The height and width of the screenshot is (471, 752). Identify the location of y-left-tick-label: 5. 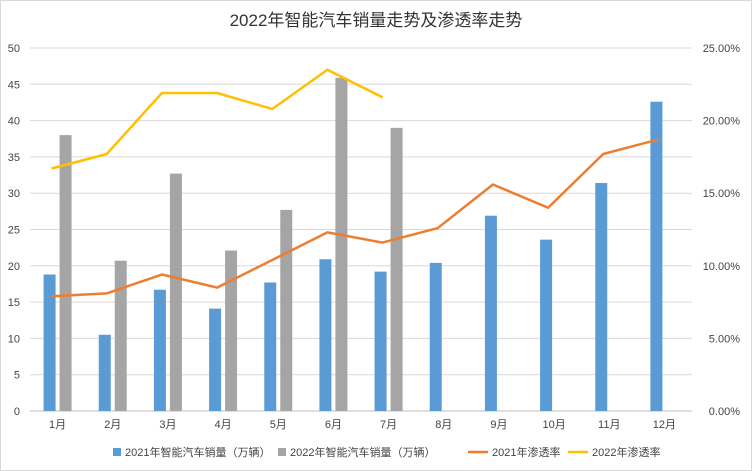
(17, 376).